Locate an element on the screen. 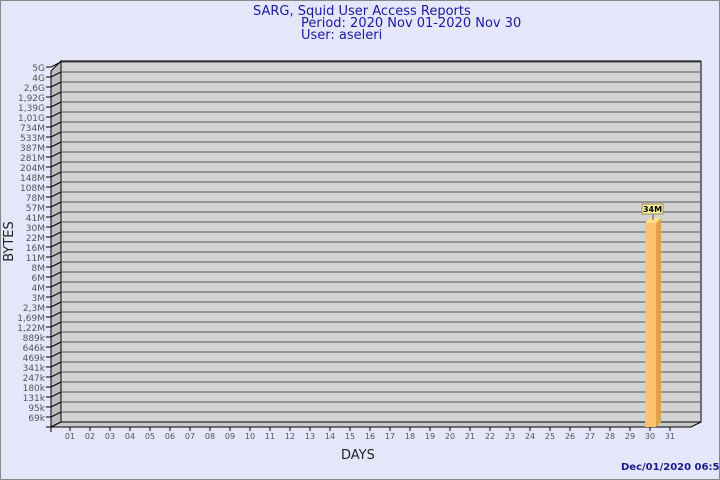 This screenshot has height=480, width=720. y-tick-label: 341k is located at coordinates (34, 369).